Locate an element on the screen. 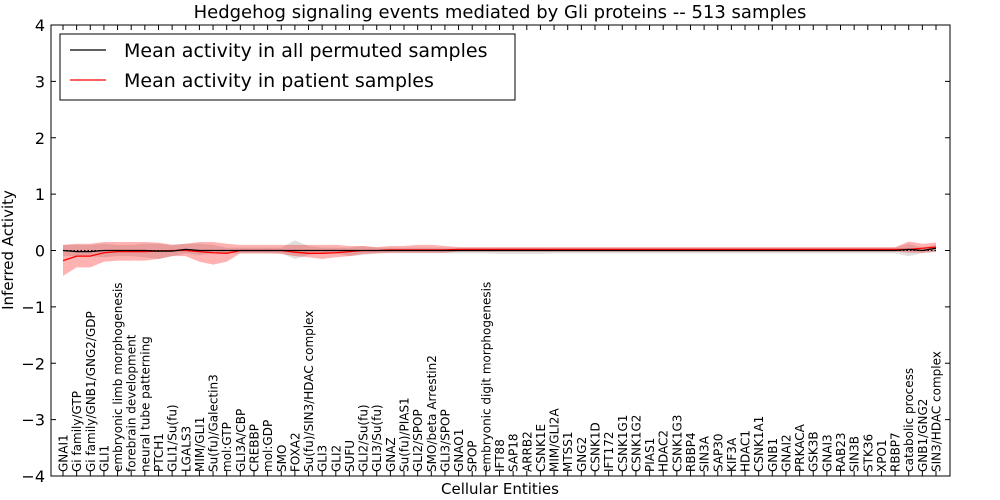  y-tick-label: −3 is located at coordinates (33, 420).